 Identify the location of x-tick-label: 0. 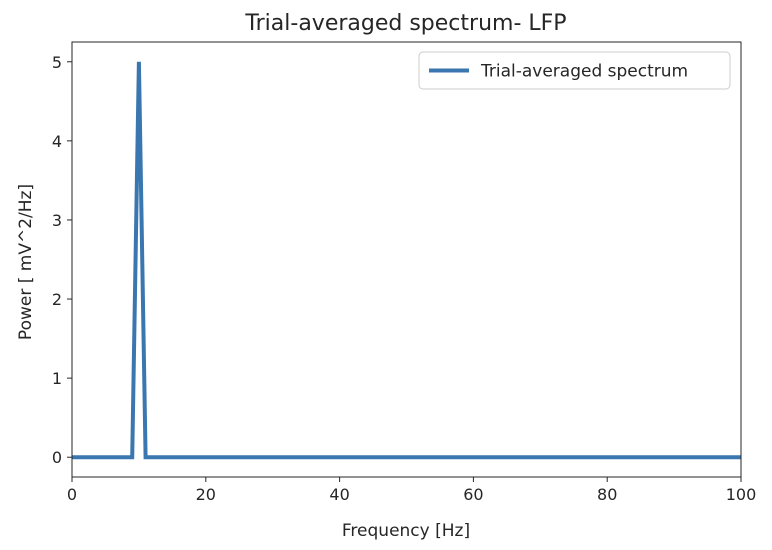
(72, 494).